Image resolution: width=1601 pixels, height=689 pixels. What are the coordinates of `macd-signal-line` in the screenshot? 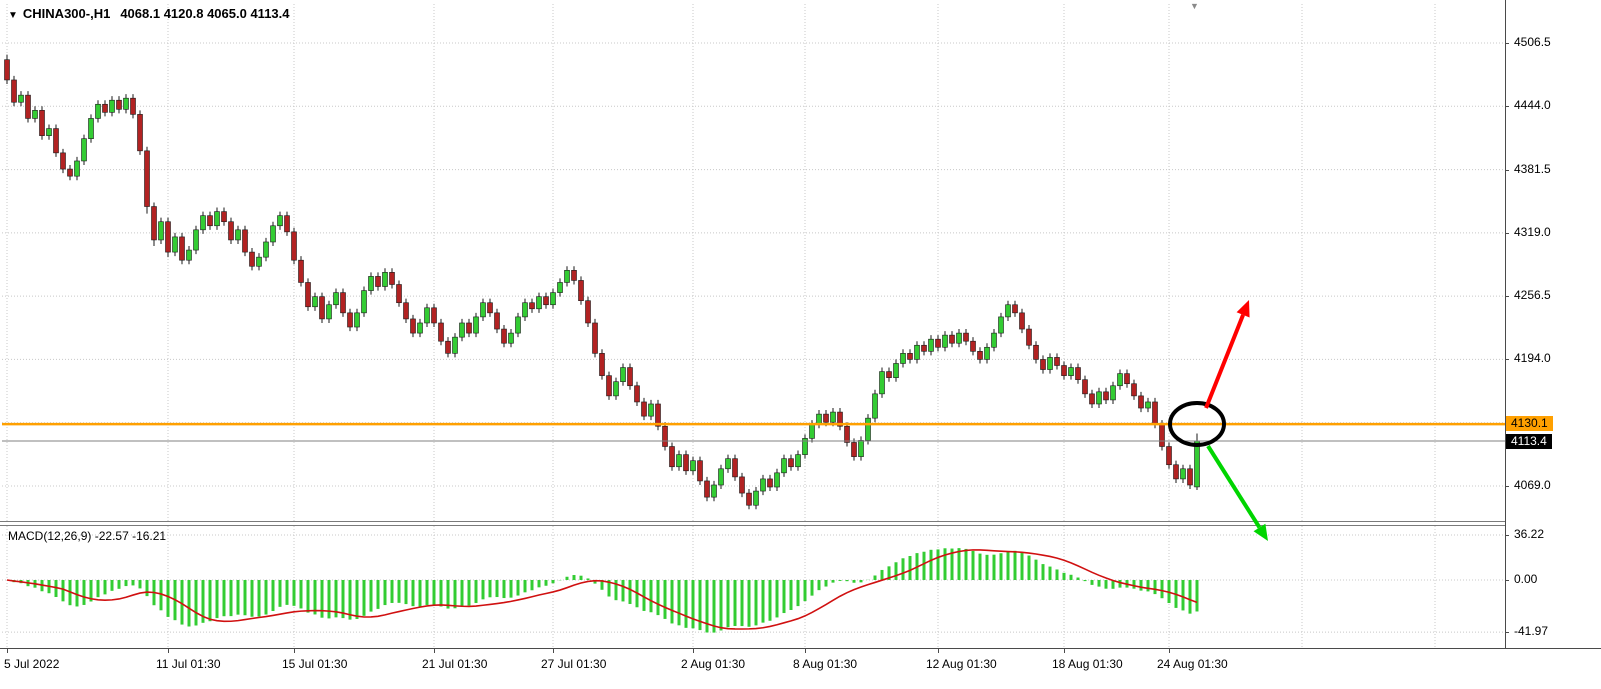 It's located at (602, 589).